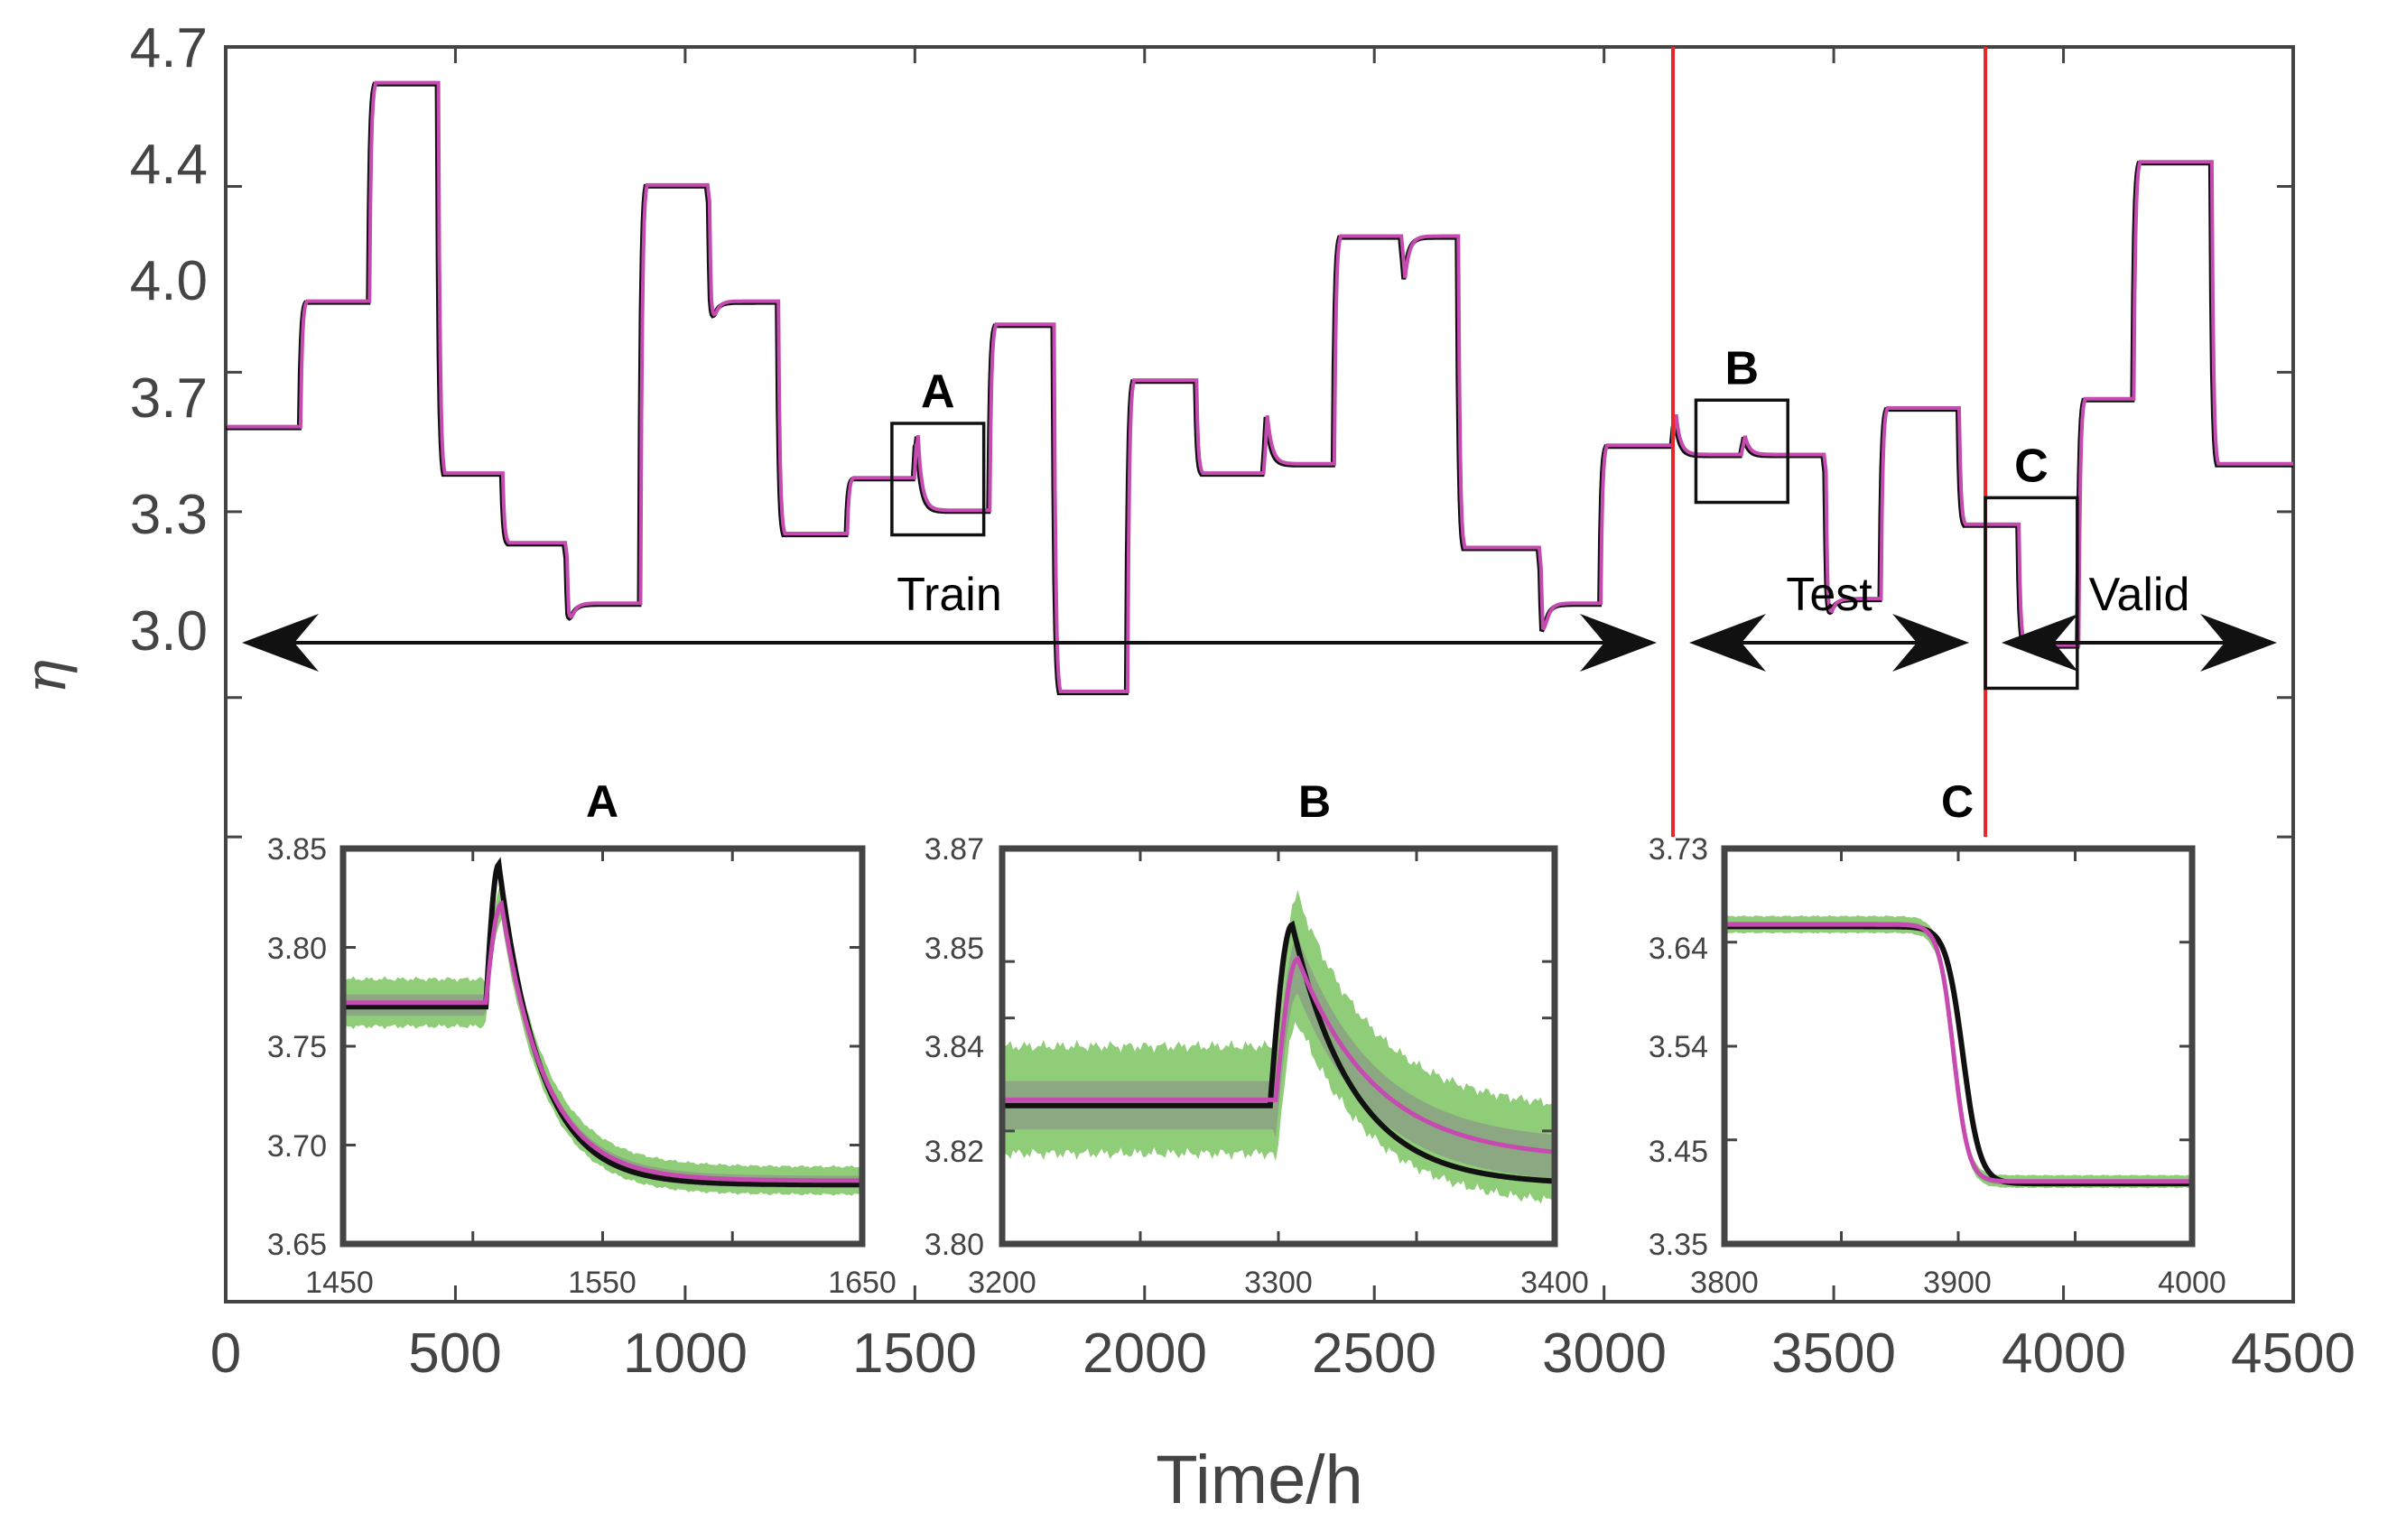 This screenshot has height=1540, width=2388. I want to click on inset-c-actual-line, so click(1958, 1055).